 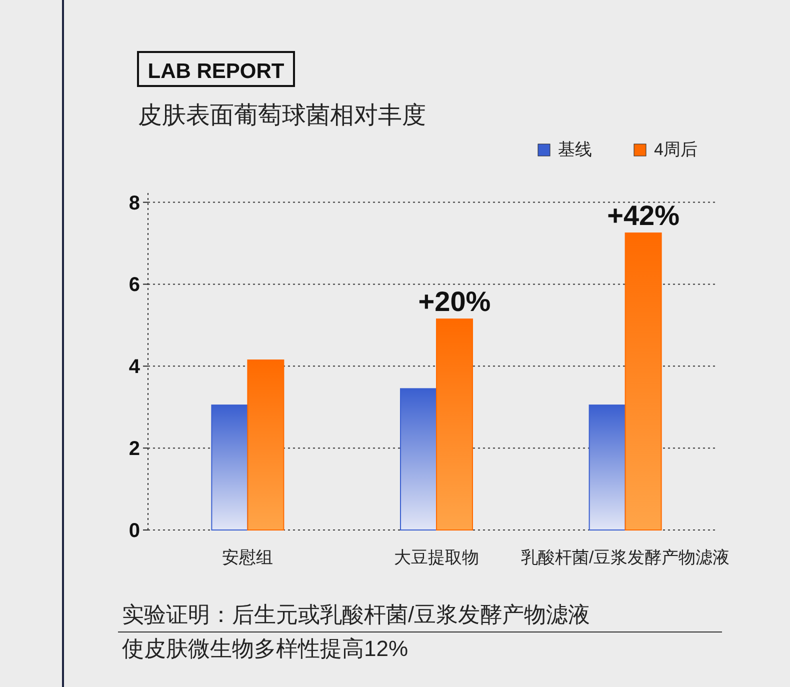 What do you see at coordinates (134, 531) in the screenshot?
I see `y-tick-label: 0` at bounding box center [134, 531].